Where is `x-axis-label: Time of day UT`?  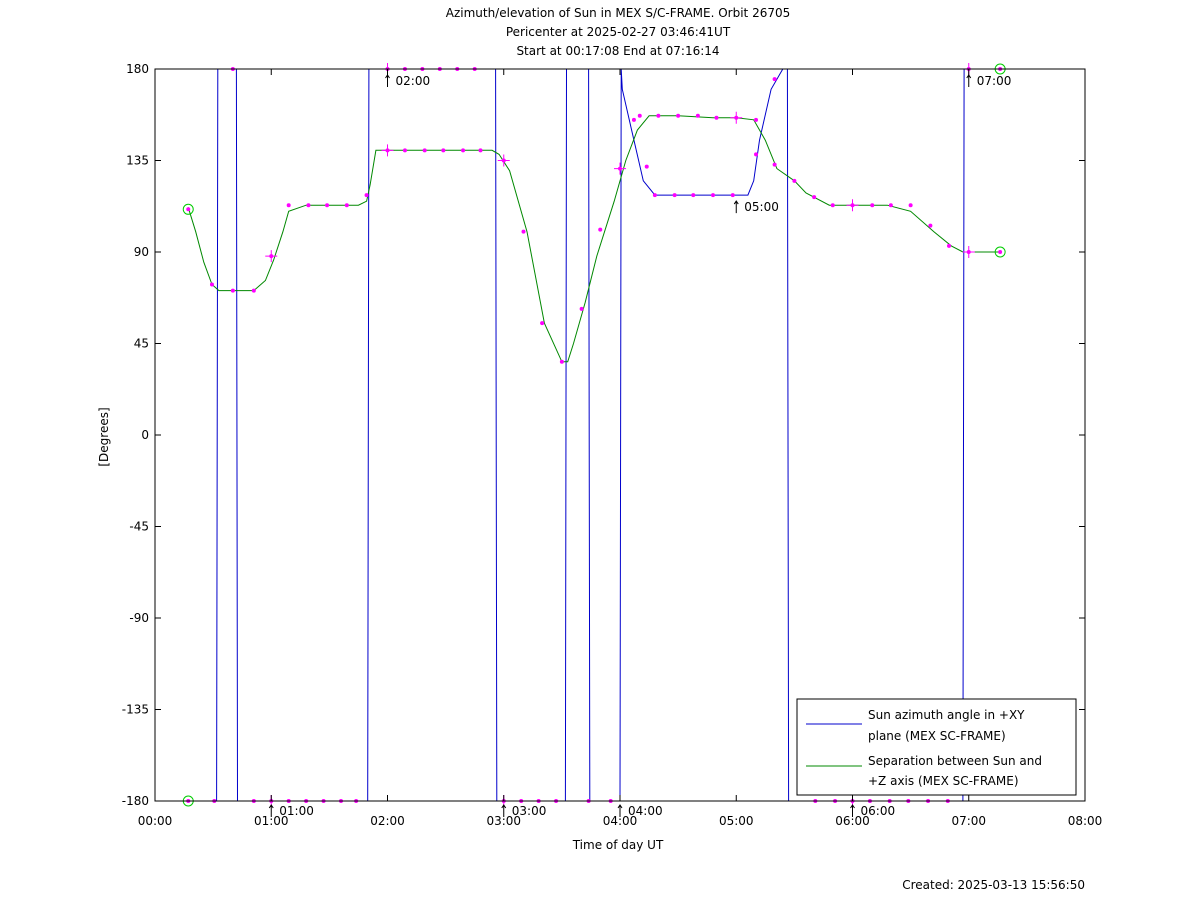
x-axis-label: Time of day UT is located at coordinates (618, 845).